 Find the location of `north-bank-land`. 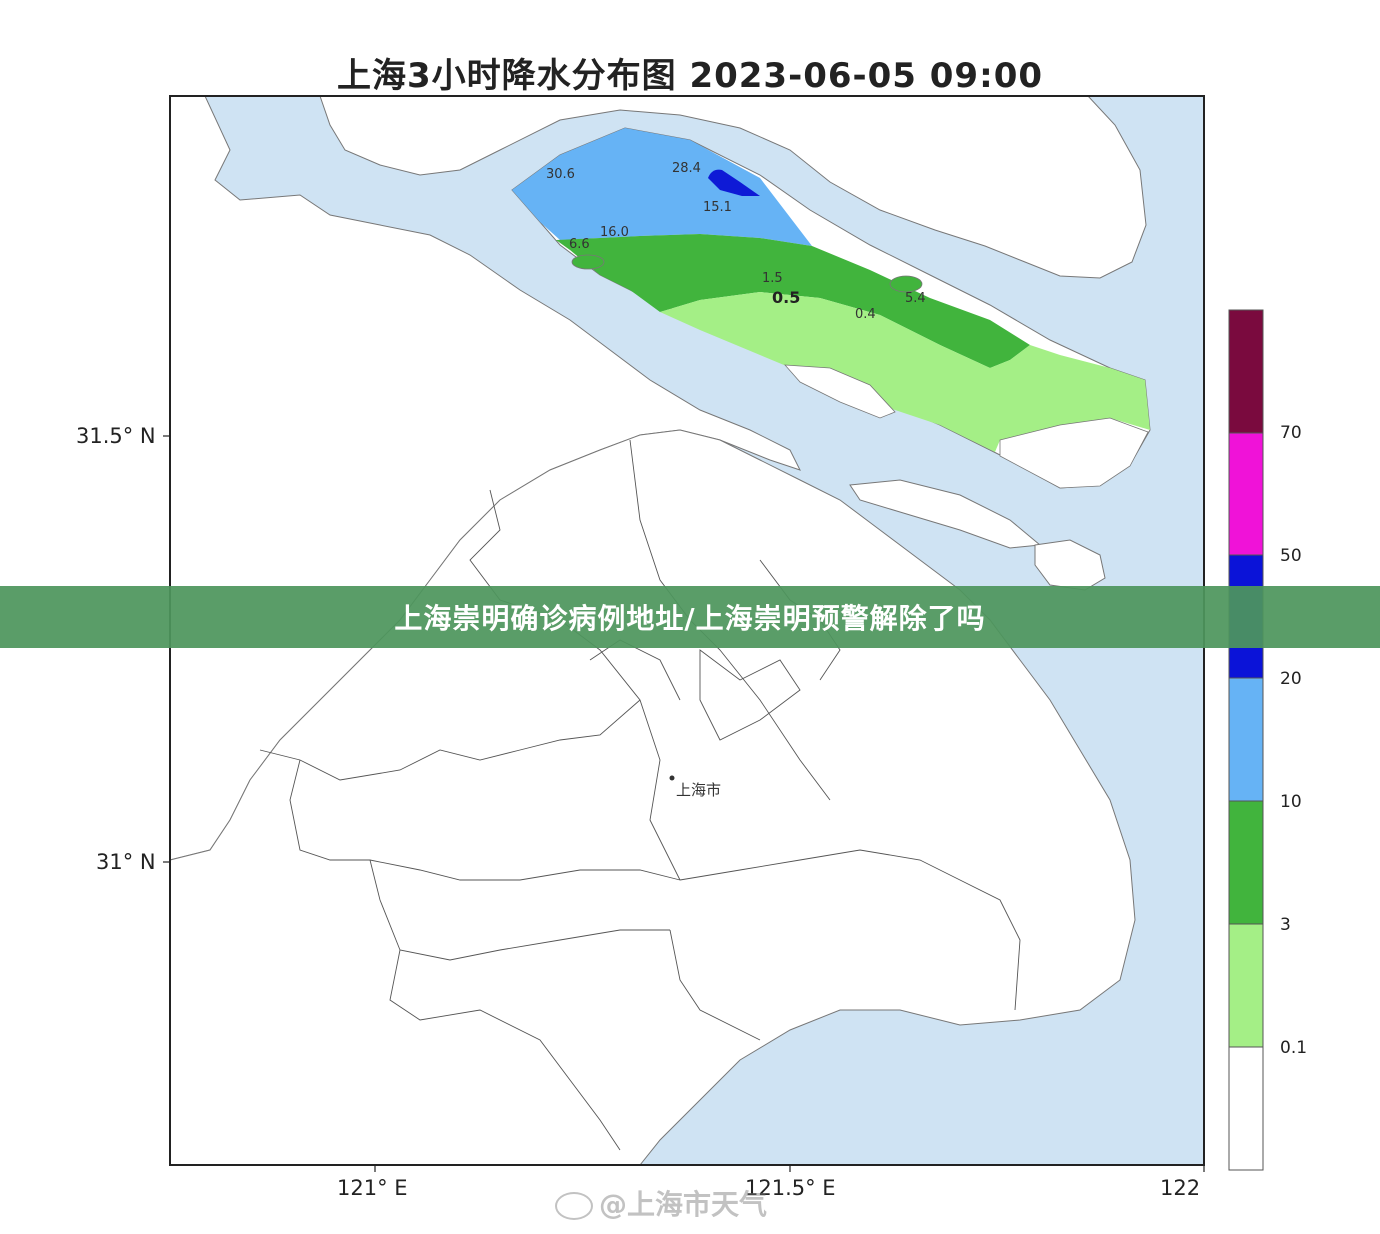

north-bank-land is located at coordinates (733, 187).